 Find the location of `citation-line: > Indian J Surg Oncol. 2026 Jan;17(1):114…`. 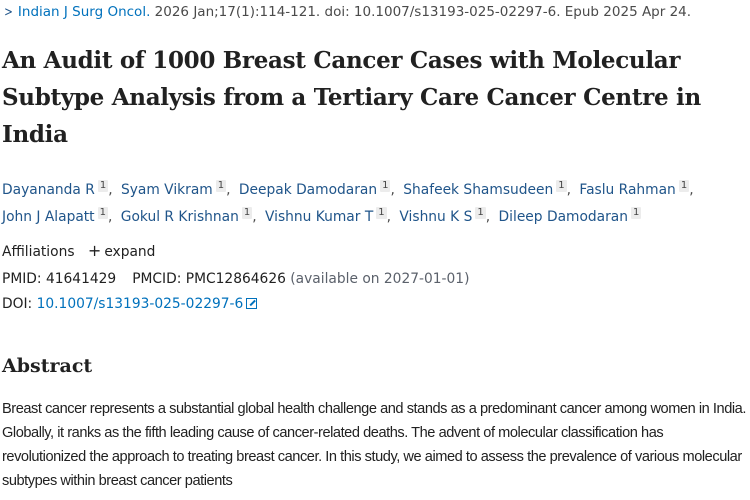

citation-line: > Indian J Surg Oncol. 2026 Jan;17(1):114… is located at coordinates (347, 12).